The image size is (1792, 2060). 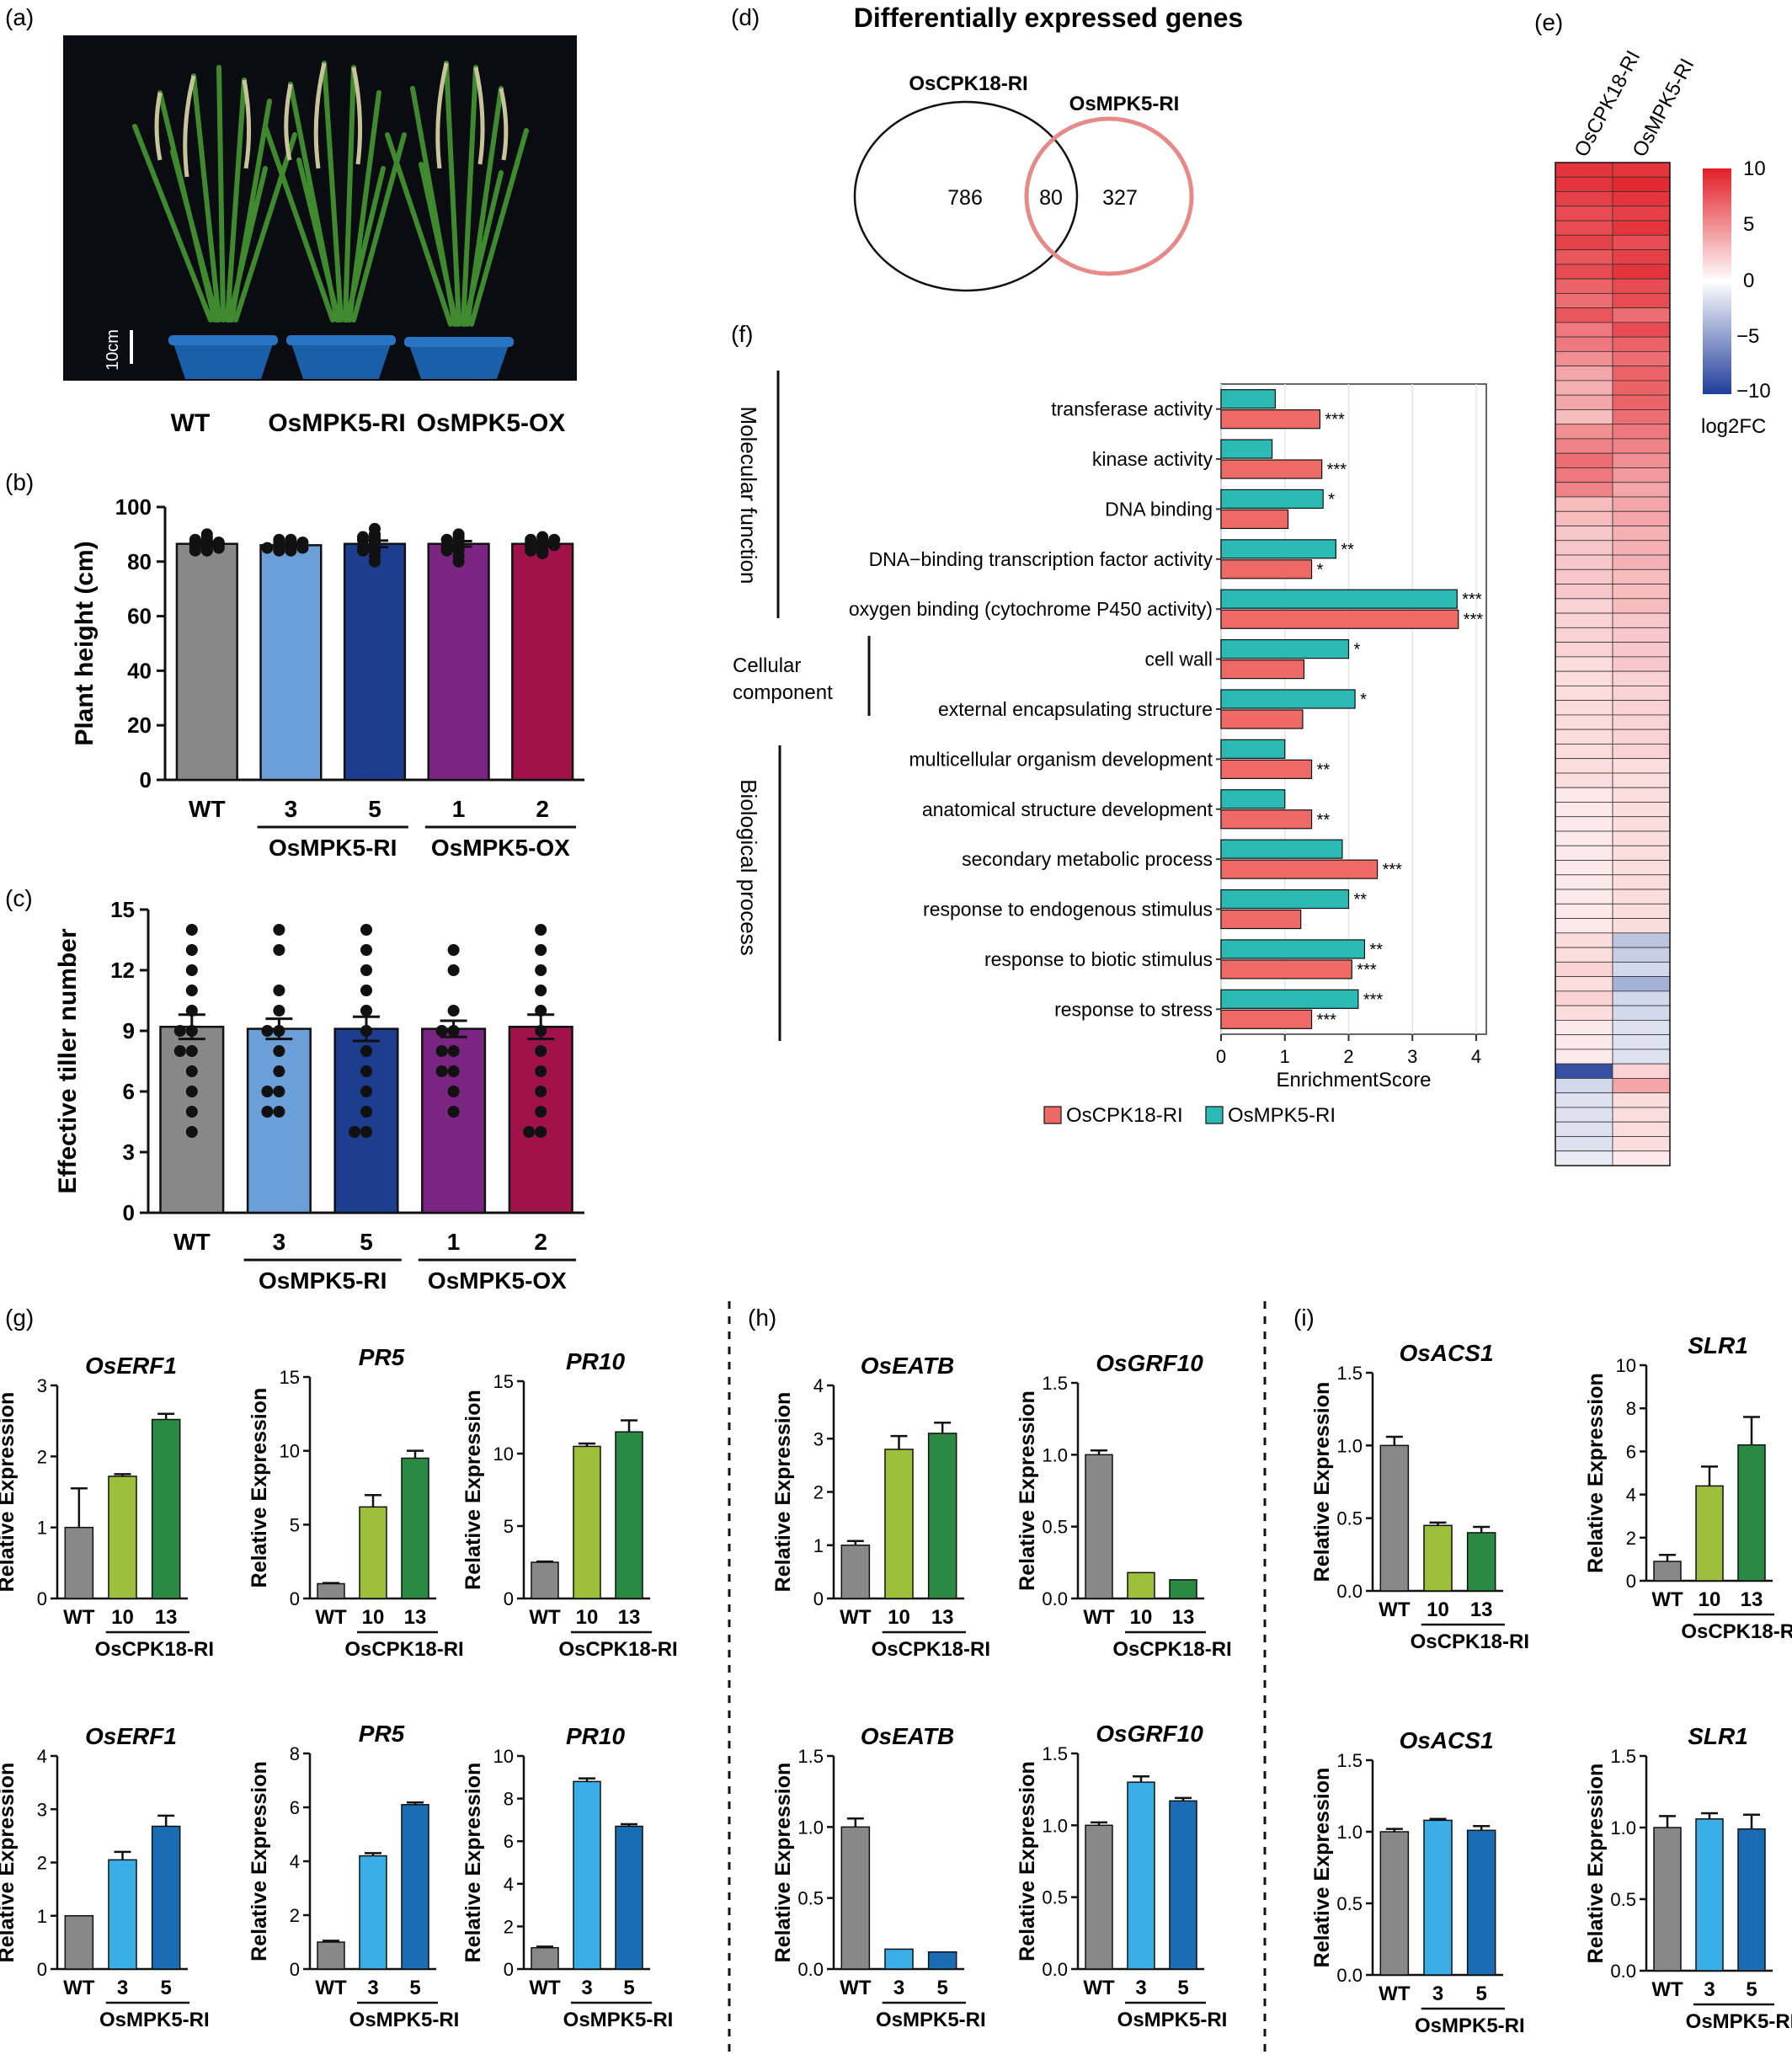 I want to click on y-tick-label: 5, so click(x=509, y=1526).